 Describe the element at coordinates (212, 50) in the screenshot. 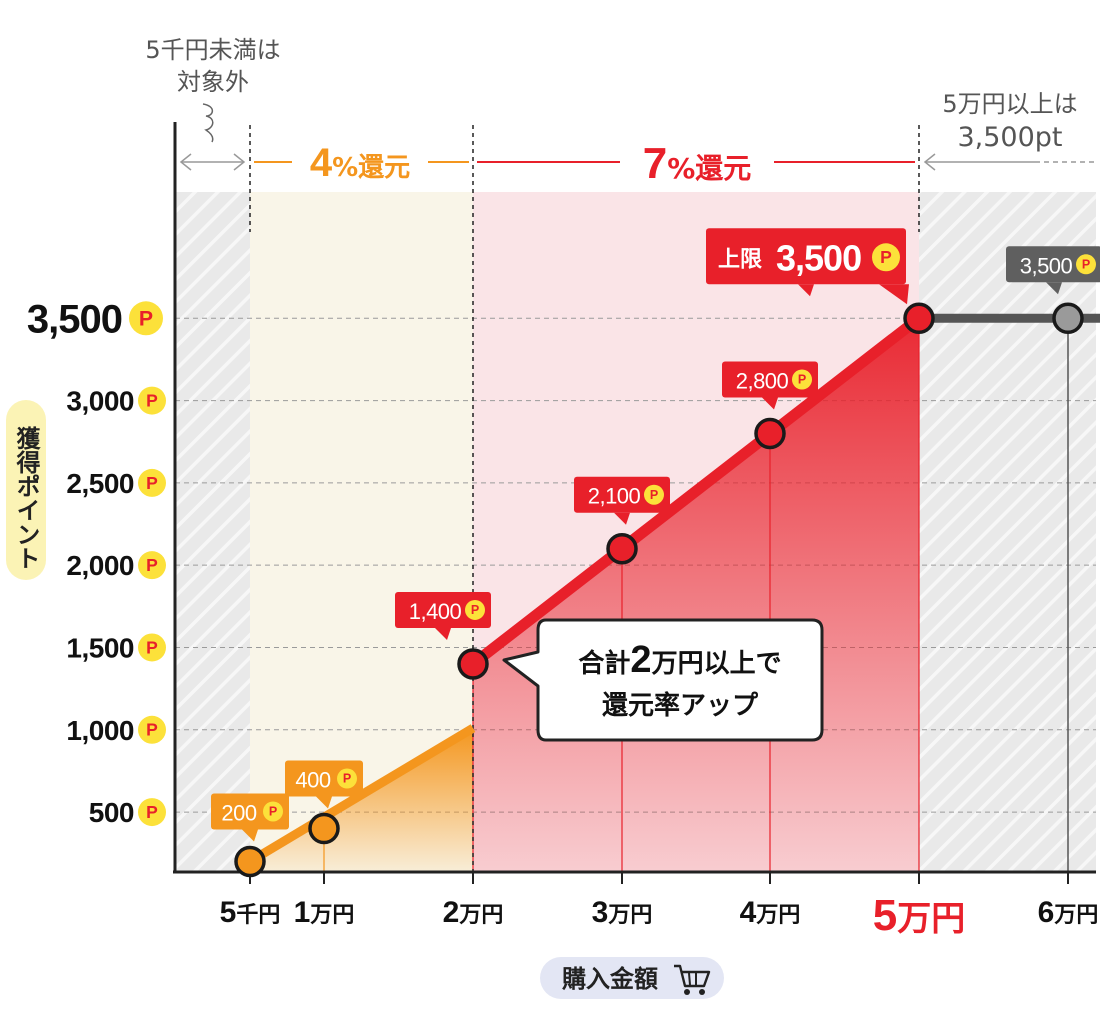

I see `below-min-note-line1: 5千円未満は` at that location.